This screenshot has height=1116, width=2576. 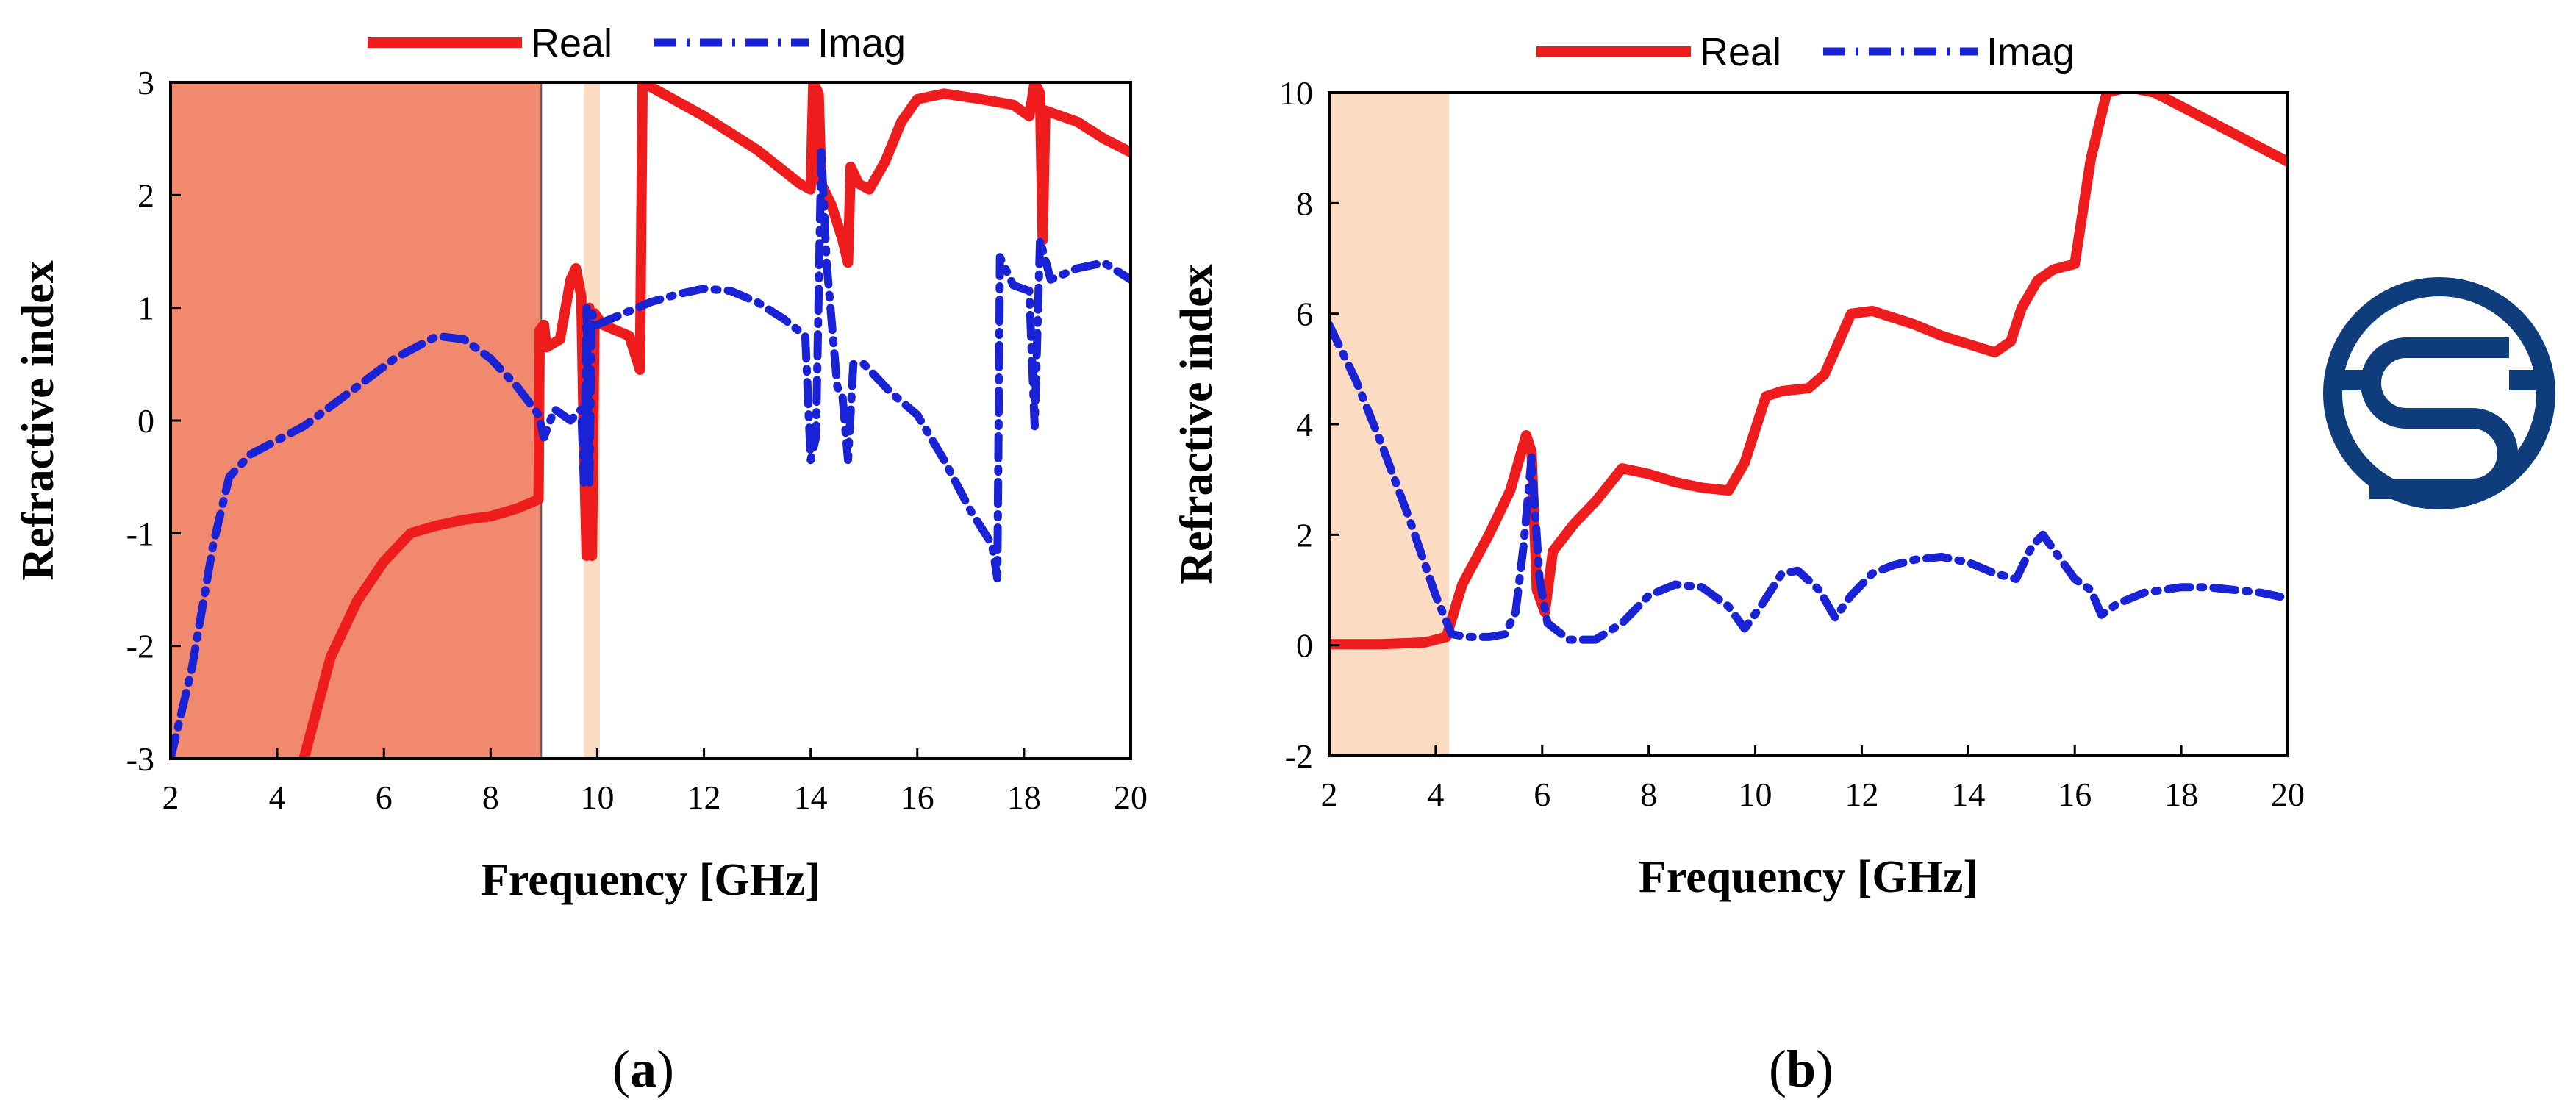 I want to click on y-axis-title-a: Refractive index, so click(x=38, y=420).